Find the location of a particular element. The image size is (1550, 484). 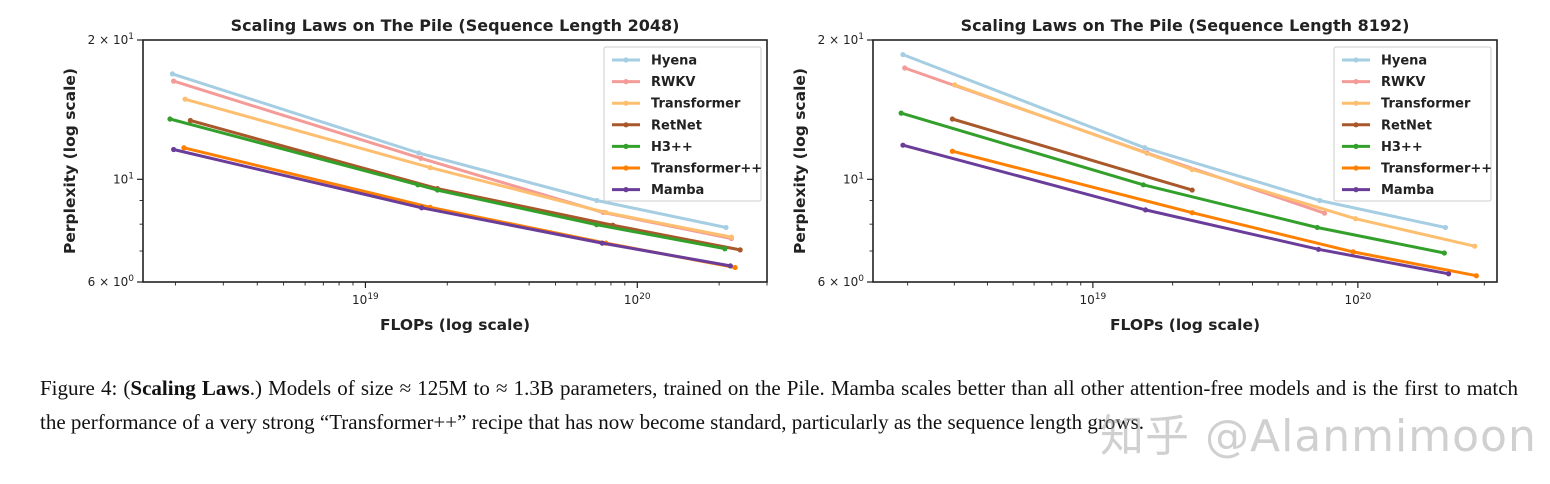

x-tick-label: 1019 is located at coordinates (365, 299).